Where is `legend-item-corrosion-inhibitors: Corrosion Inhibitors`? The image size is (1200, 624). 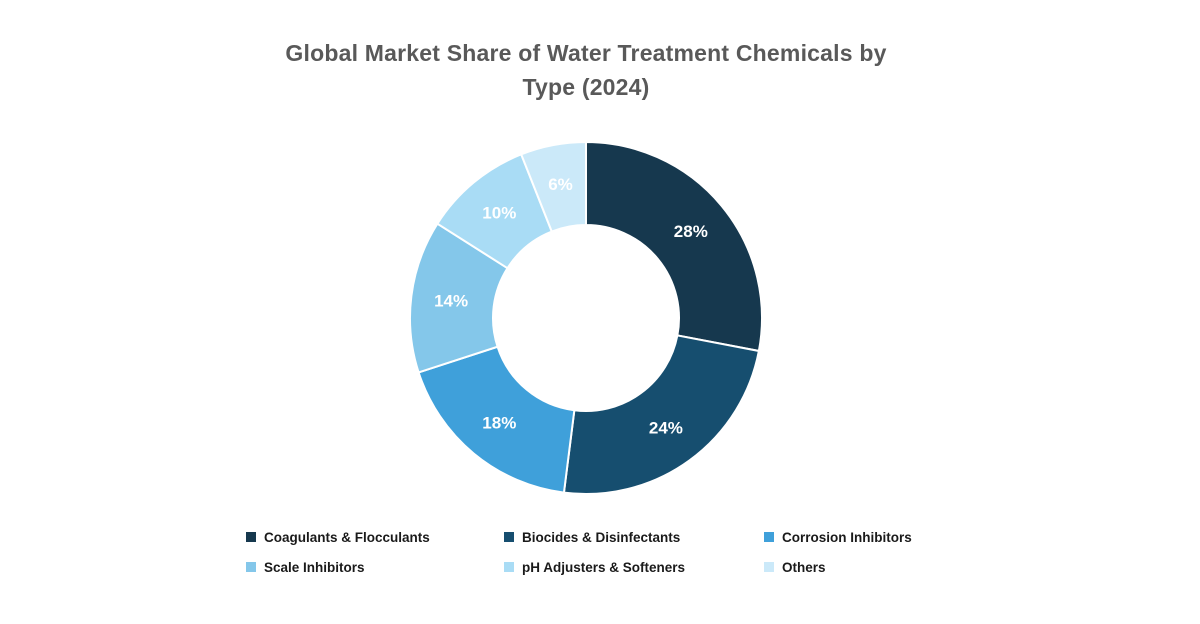
legend-item-corrosion-inhibitors: Corrosion Inhibitors is located at coordinates (855, 537).